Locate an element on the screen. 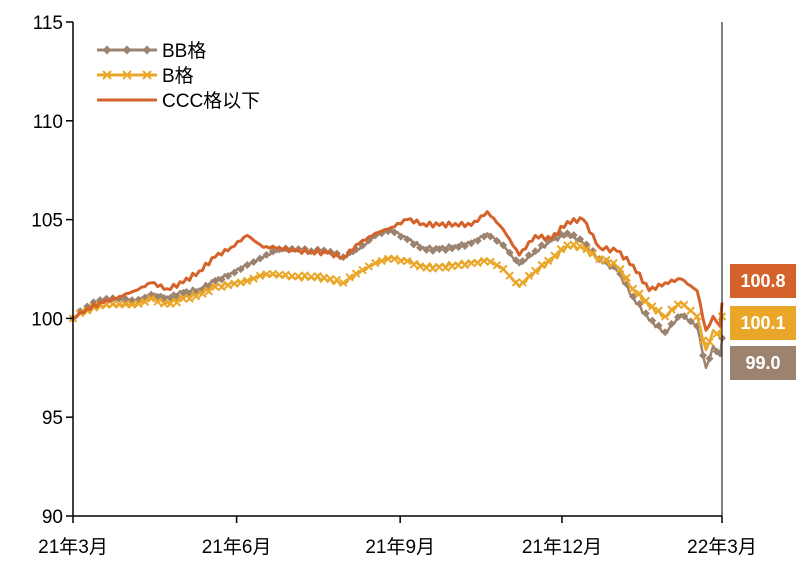  end-label-box: 100.1 is located at coordinates (763, 323).